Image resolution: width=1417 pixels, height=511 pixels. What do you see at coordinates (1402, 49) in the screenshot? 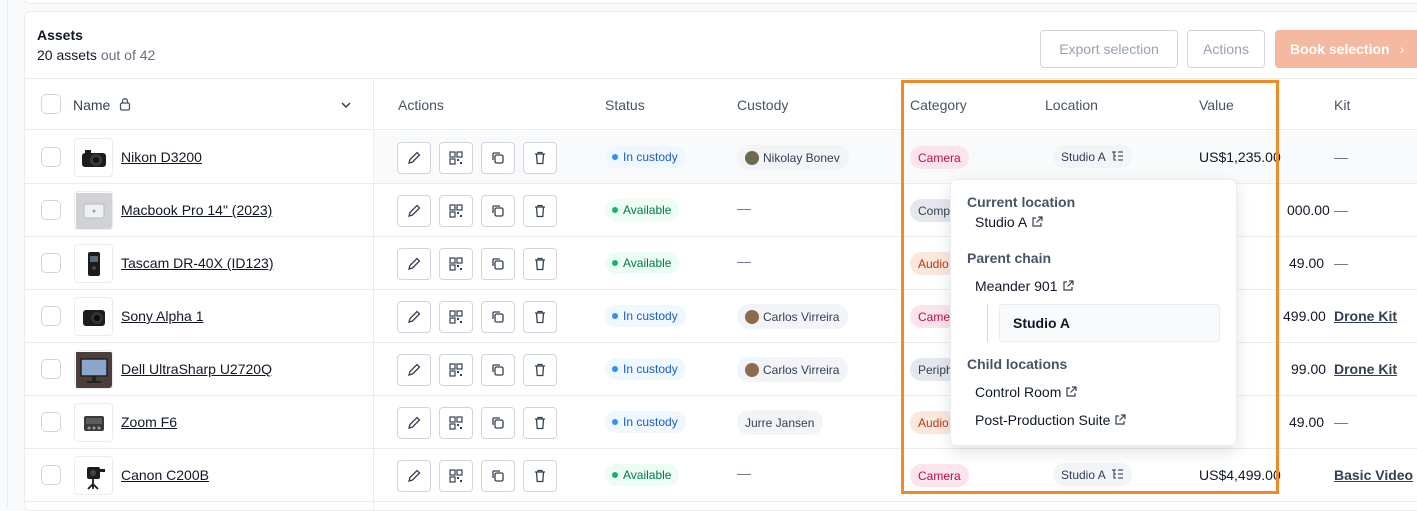
I see `chevron-right-icon: ›` at bounding box center [1402, 49].